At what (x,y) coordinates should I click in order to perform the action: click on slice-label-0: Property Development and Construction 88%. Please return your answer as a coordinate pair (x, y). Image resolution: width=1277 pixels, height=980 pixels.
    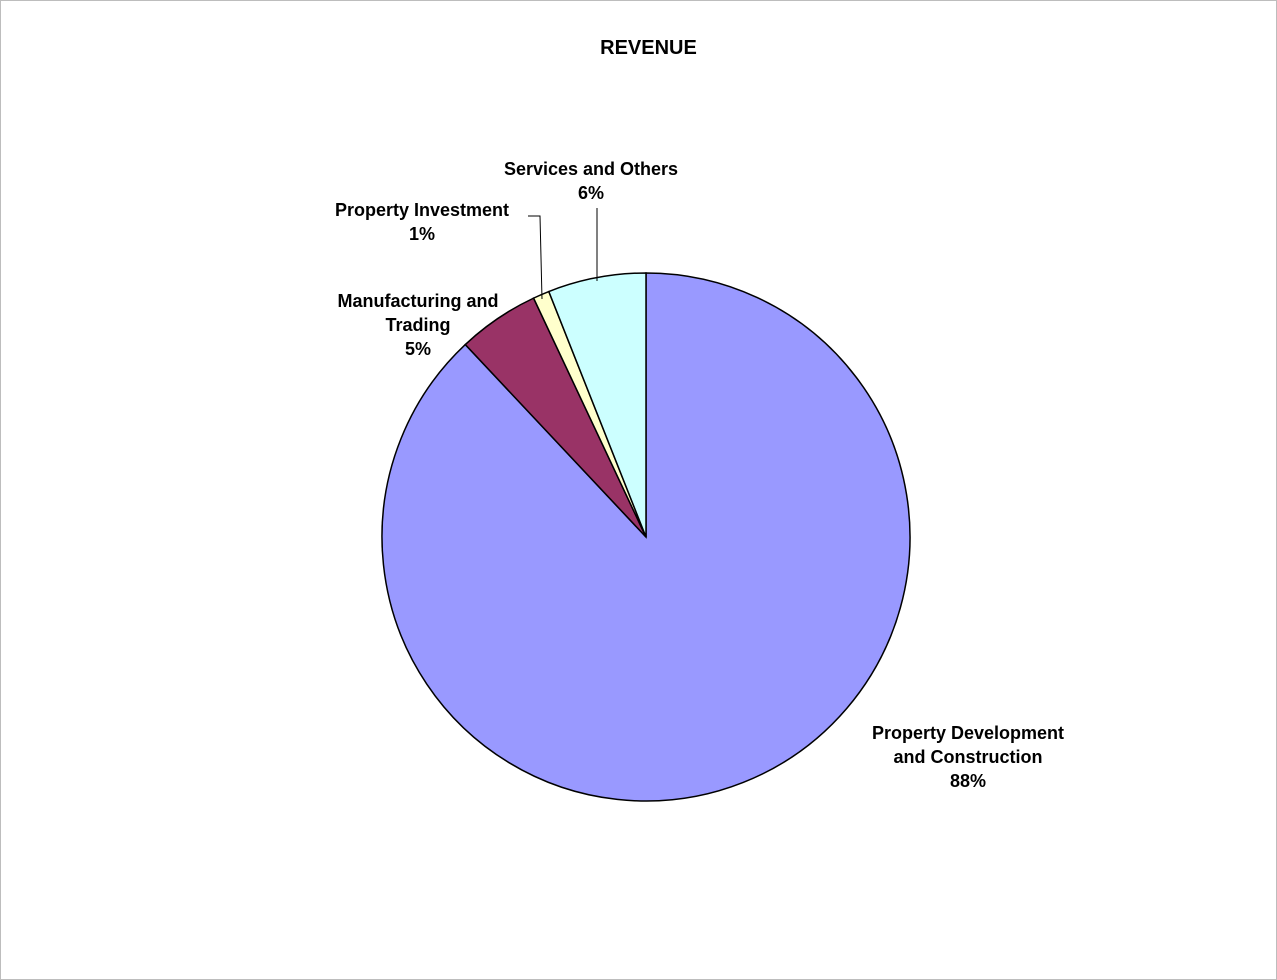
    Looking at the image, I should click on (968, 757).